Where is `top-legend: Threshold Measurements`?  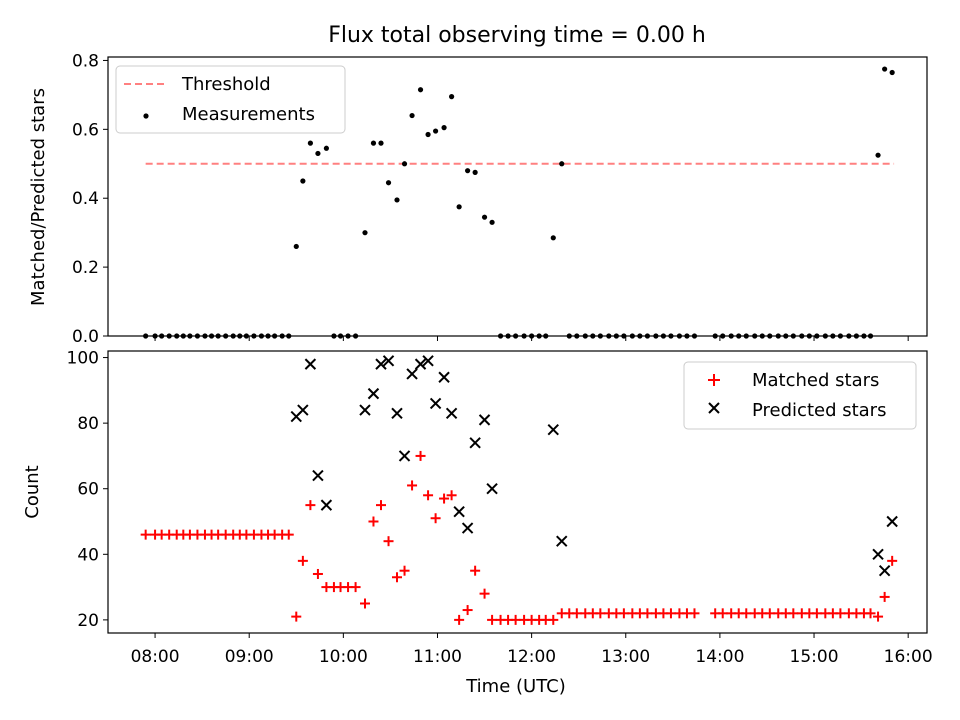
top-legend: Threshold Measurements is located at coordinates (230, 99).